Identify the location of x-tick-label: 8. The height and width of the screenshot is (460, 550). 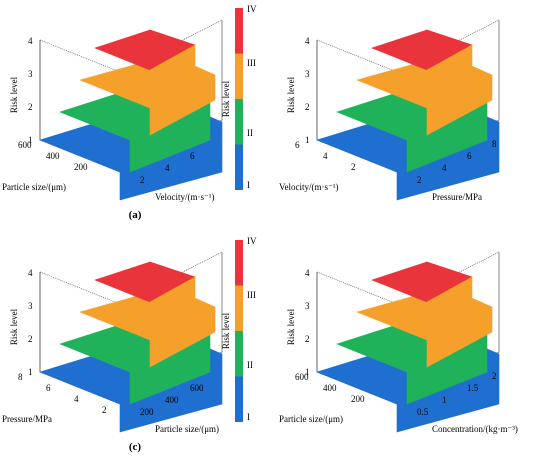
(20, 377).